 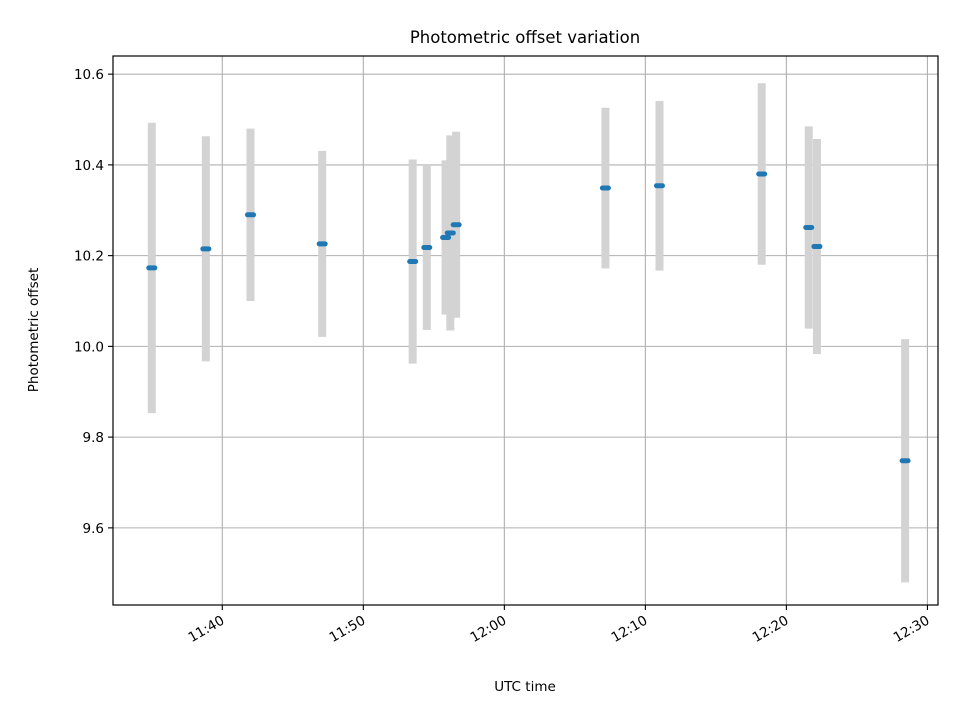 I want to click on chart-title: Photometric offset variation, so click(x=525, y=37).